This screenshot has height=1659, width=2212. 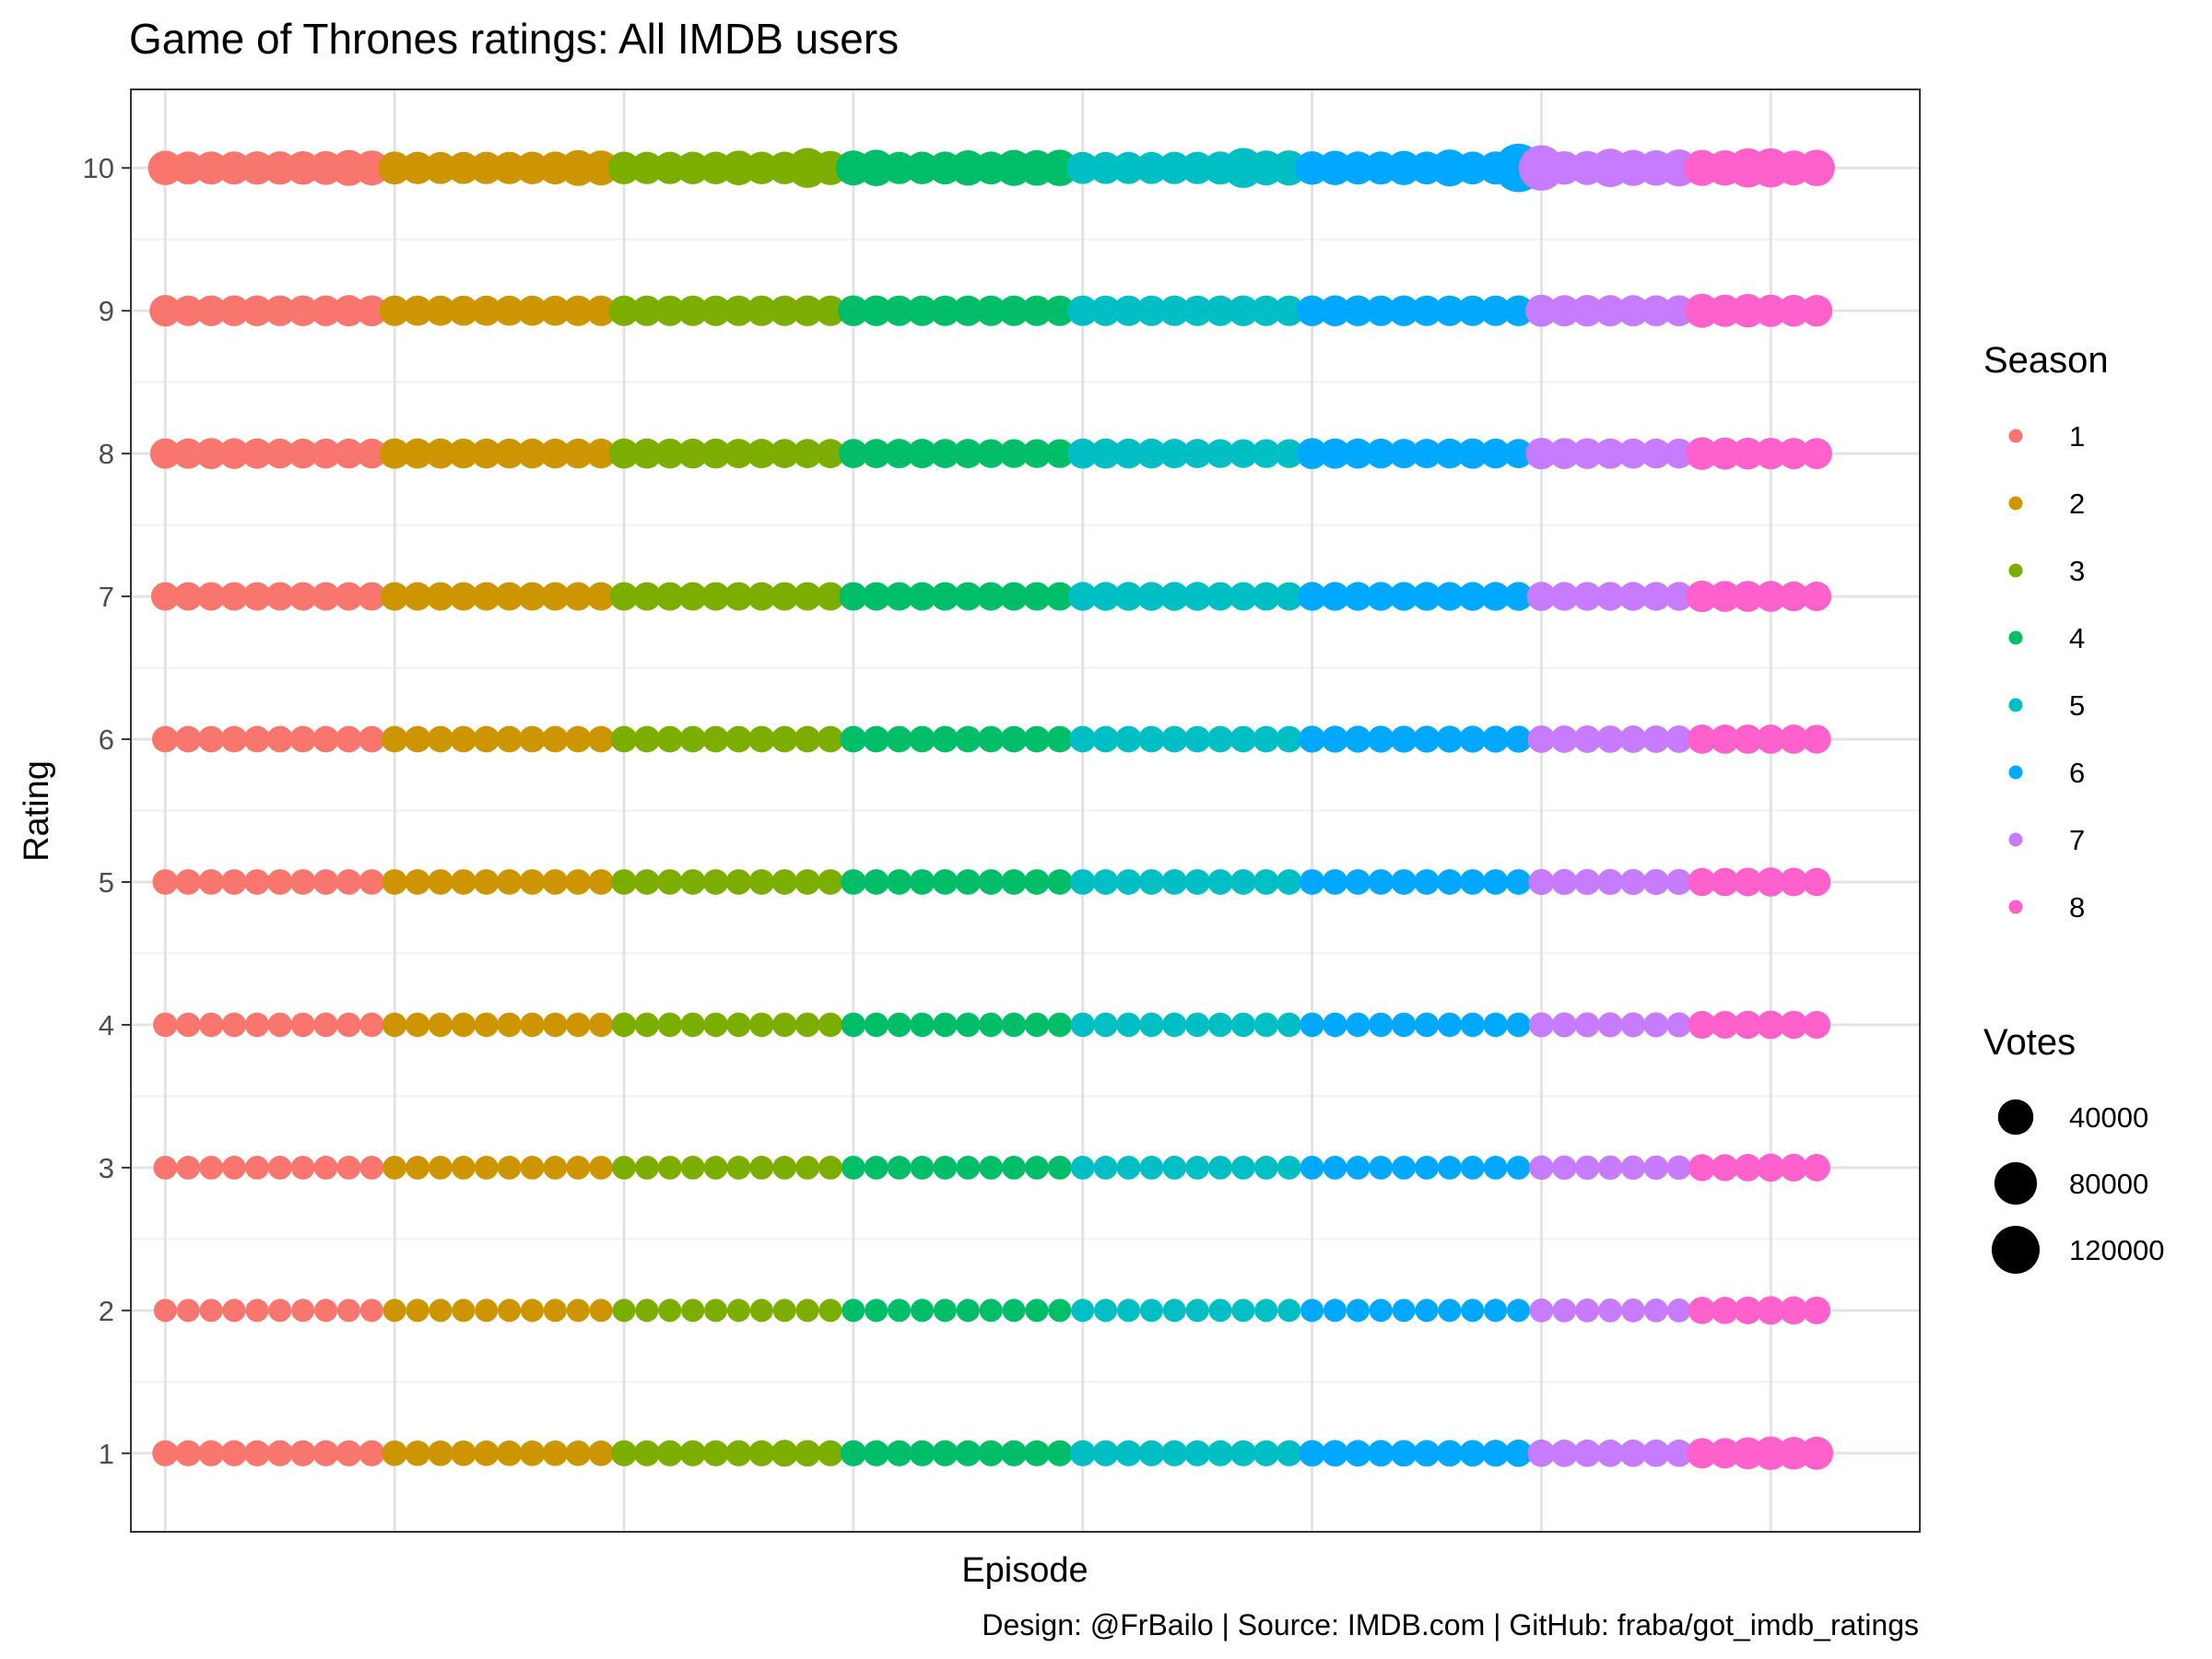 I want to click on point-s4-e4-r9, so click(x=922, y=310).